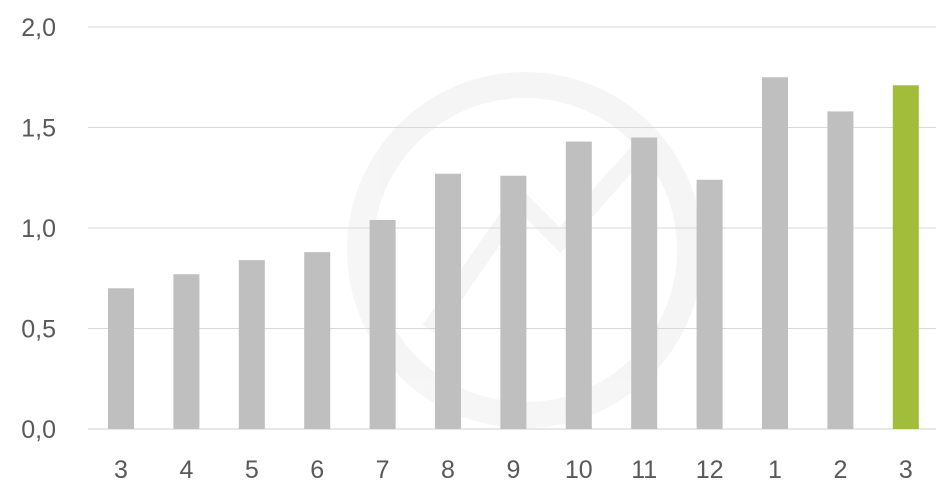  What do you see at coordinates (38, 129) in the screenshot?
I see `y-tick-label: 1,5` at bounding box center [38, 129].